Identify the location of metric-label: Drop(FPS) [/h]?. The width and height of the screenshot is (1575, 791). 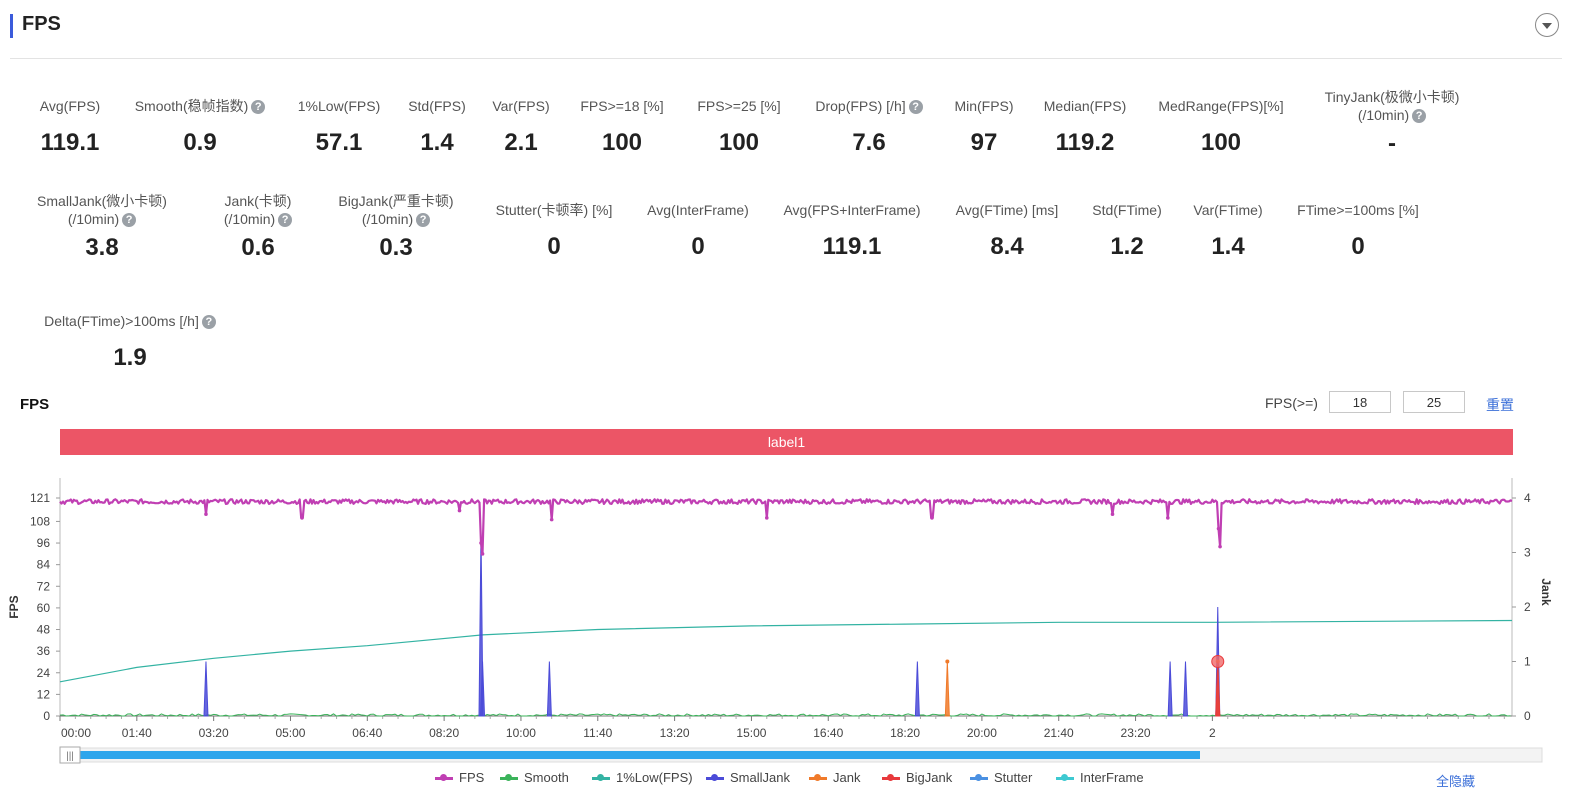
(869, 106).